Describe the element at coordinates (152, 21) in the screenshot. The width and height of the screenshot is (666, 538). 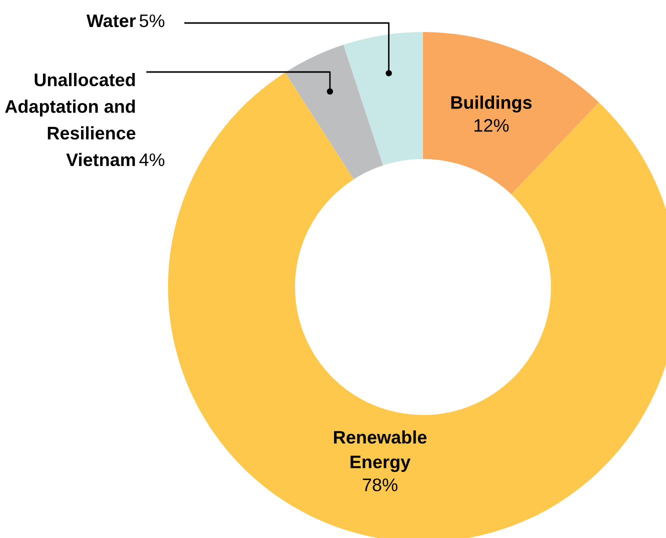
I see `data-label: 5%` at that location.